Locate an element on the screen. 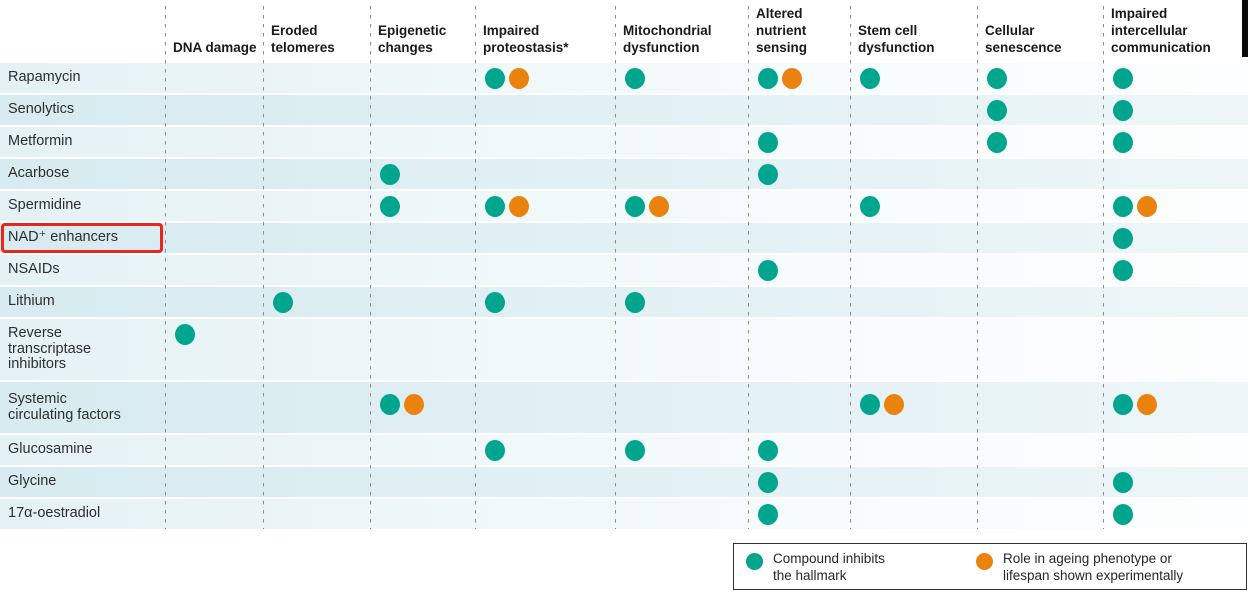 Image resolution: width=1248 pixels, height=593 pixels. column-header: Epigenetic changes is located at coordinates (412, 39).